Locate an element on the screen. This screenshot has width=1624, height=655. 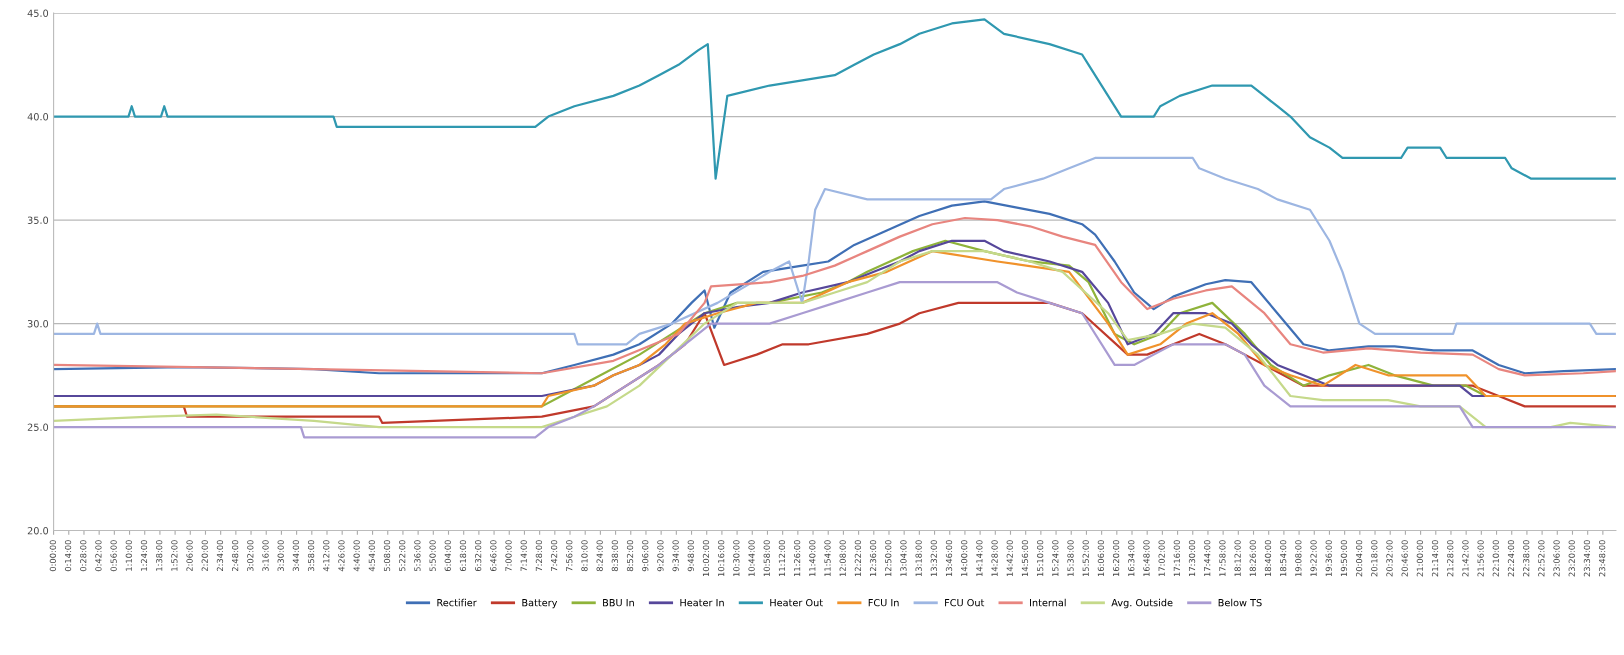
x-tick-label: 21:14:00 is located at coordinates (1435, 558).